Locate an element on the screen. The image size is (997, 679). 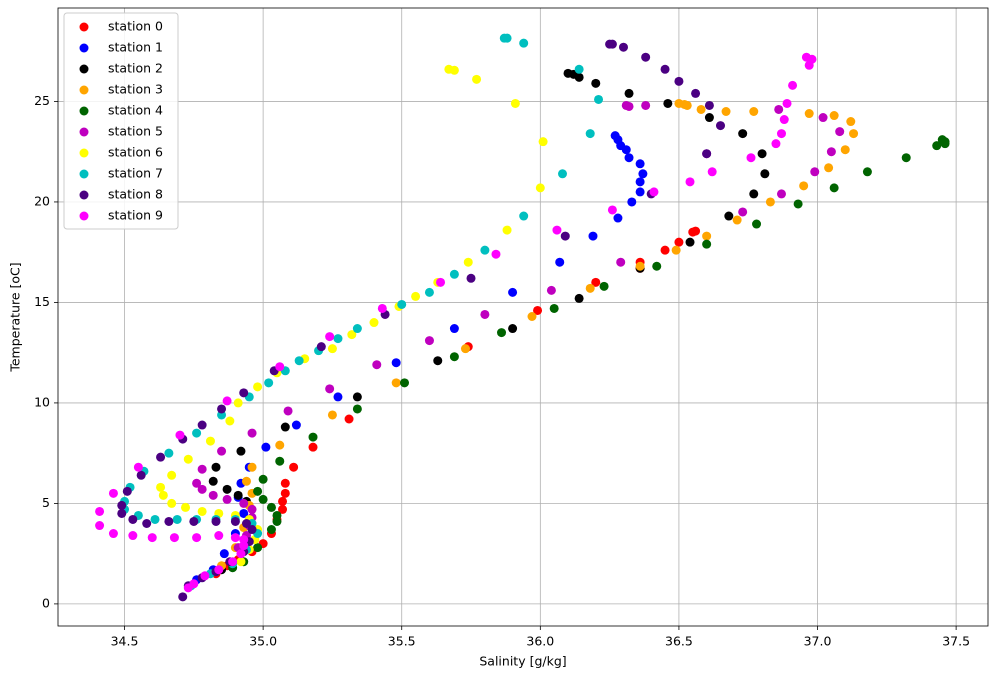
x-tick-label: 35.0 is located at coordinates (263, 641).